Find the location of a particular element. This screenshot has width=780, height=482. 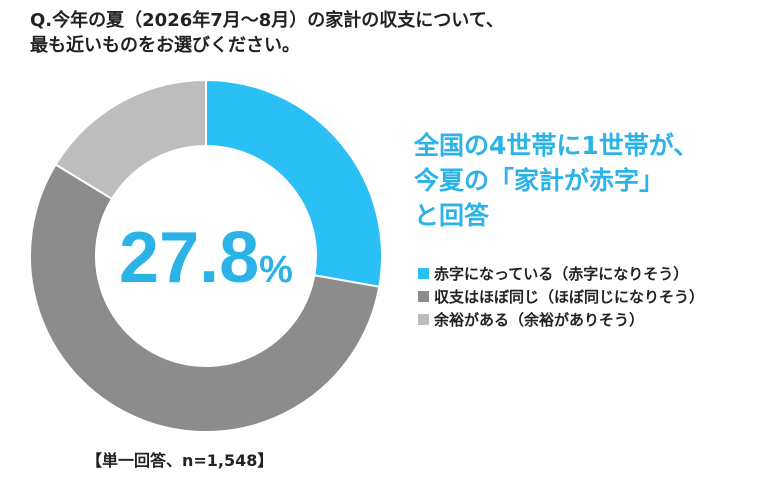

legend-label-balanced: 収支はほぼ同じ（ほぼ同じになりそう） is located at coordinates (569, 297).